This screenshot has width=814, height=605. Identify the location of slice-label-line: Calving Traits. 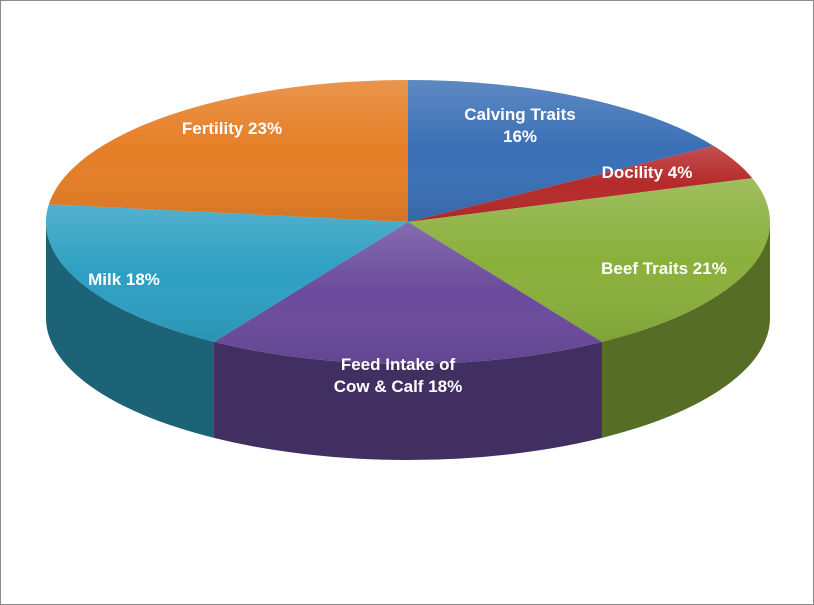
(519, 114).